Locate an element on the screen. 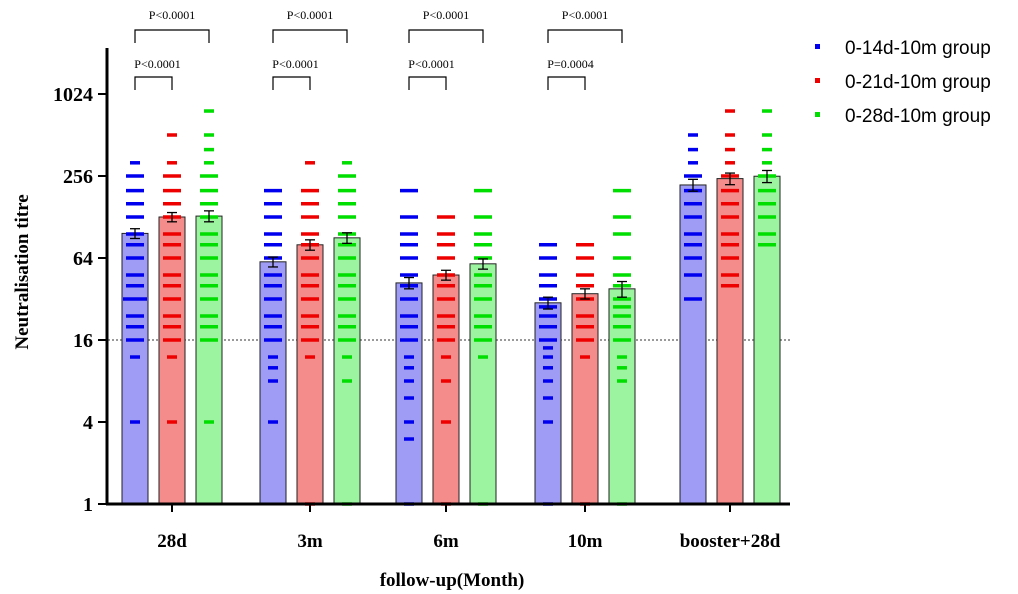 The width and height of the screenshot is (1018, 594). x-ticks-layer: 28d 3m 6m 10m booster+28d is located at coordinates (469, 528).